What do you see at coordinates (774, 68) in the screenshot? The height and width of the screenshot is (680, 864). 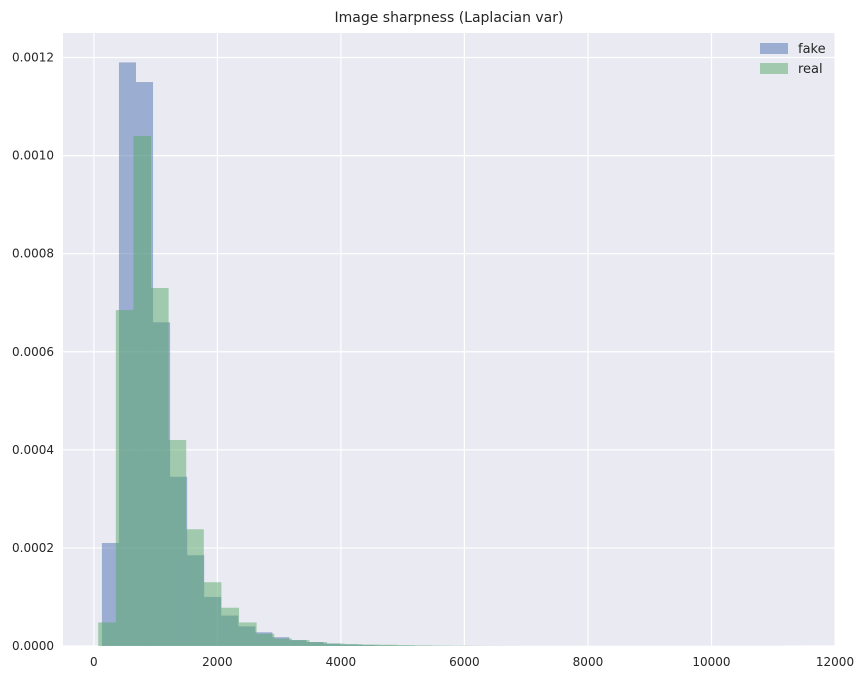 I see `legend-swatch-real` at bounding box center [774, 68].